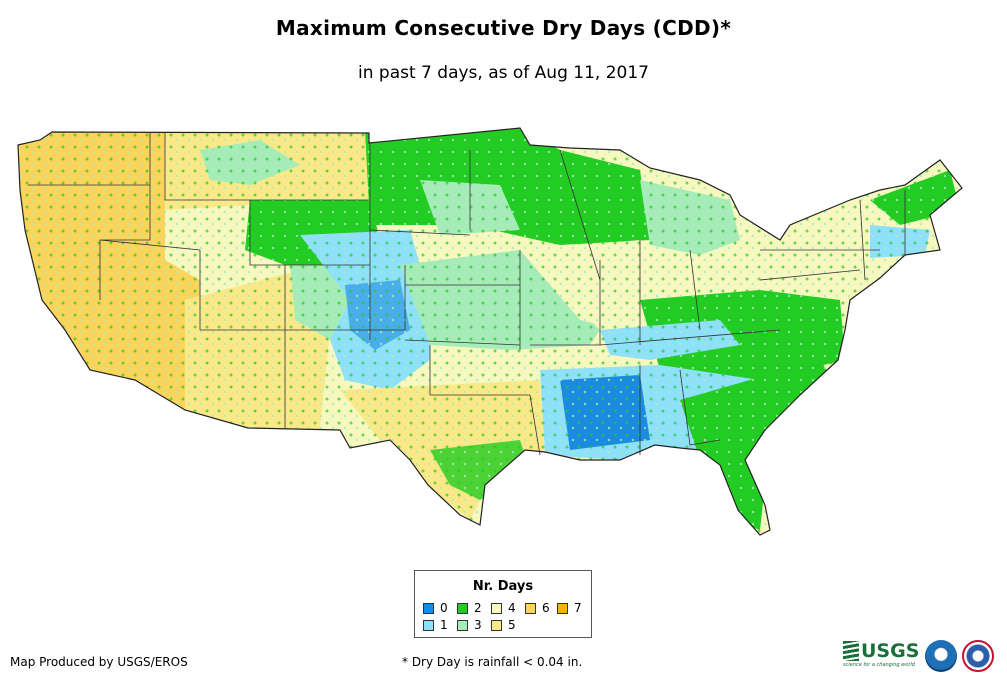 The width and height of the screenshot is (1007, 691). Describe the element at coordinates (503, 28) in the screenshot. I see `map-title: Maximum Consecutive Dry Days (CDD)*` at that location.